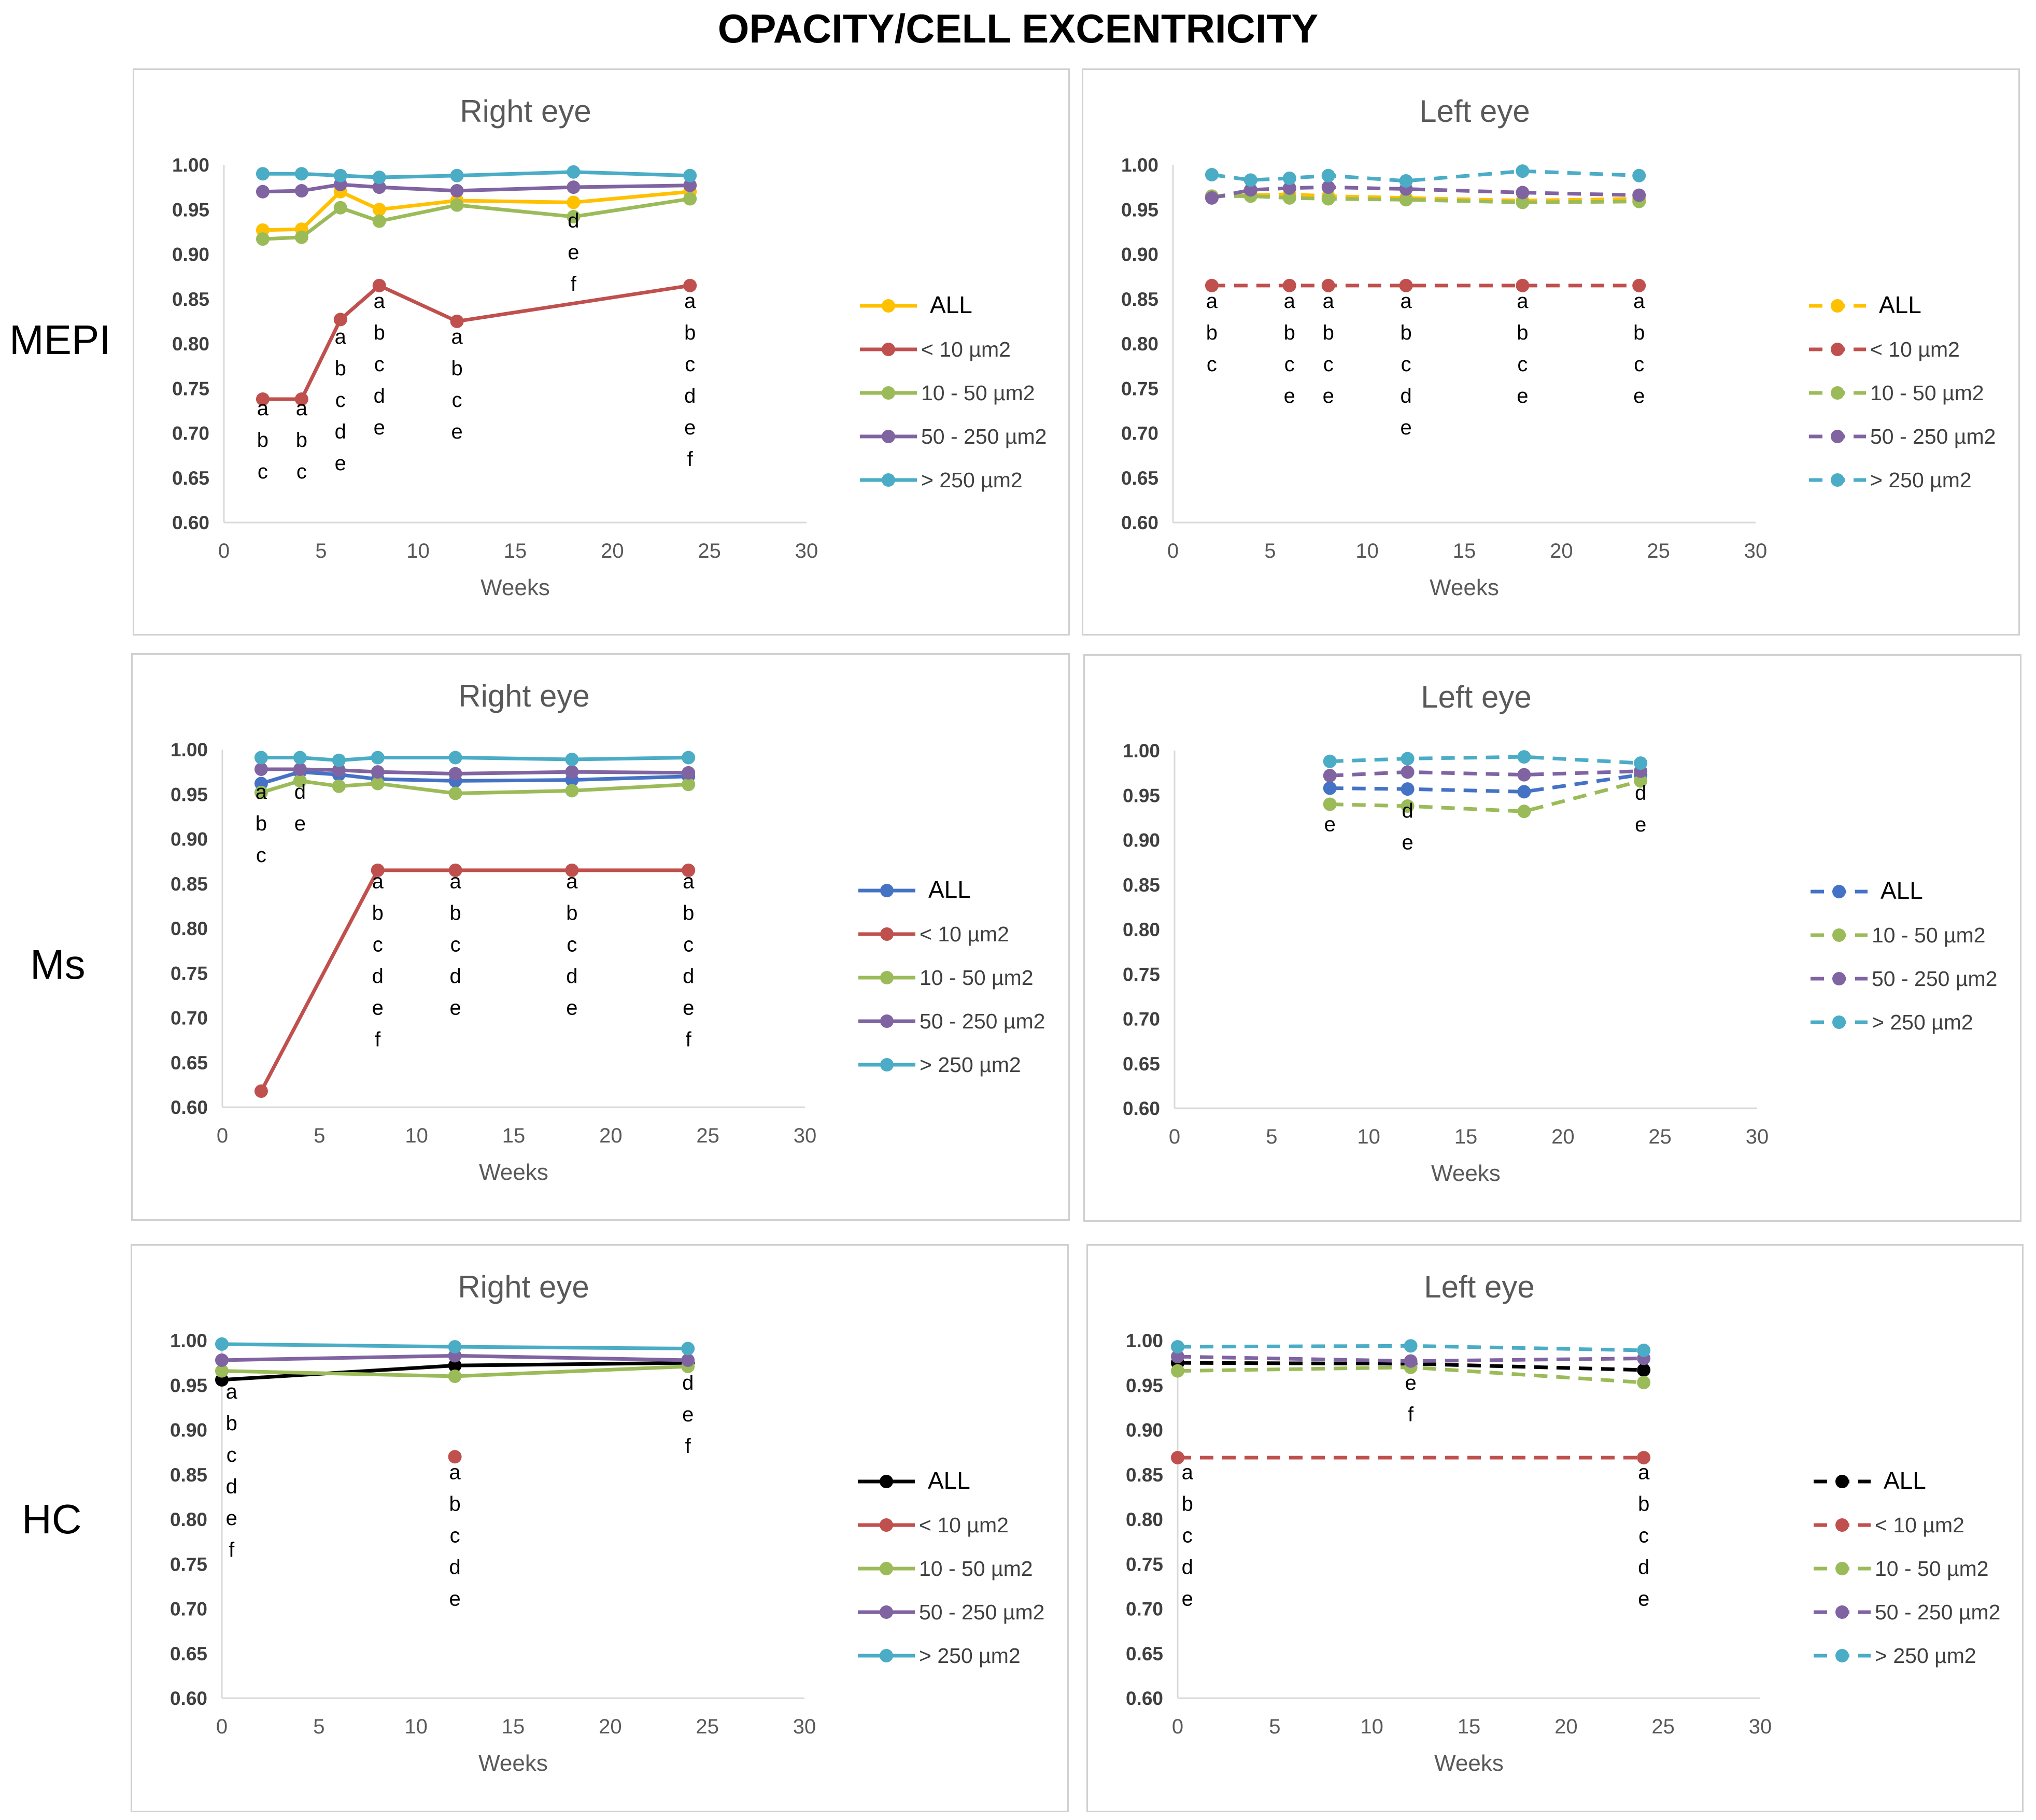  Describe the element at coordinates (707, 1726) in the screenshot. I see `x-tick-label: 25` at that location.